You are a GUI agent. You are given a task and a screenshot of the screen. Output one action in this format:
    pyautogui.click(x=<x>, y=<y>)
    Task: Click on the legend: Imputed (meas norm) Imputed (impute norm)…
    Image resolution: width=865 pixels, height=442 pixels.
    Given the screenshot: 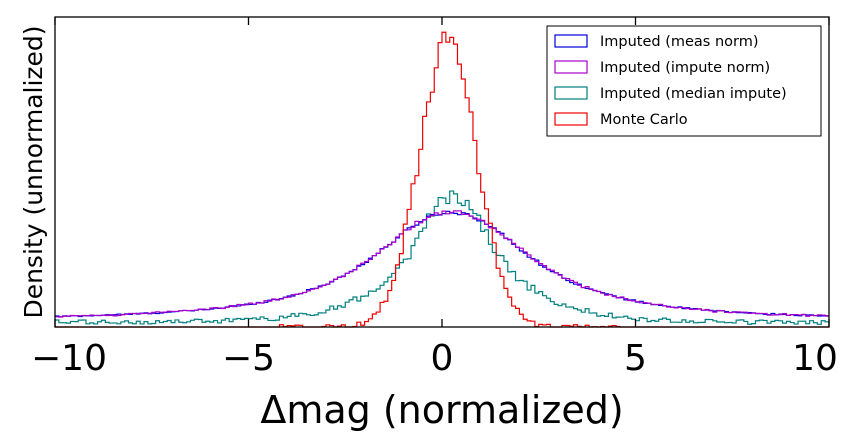 What is the action you would take?
    pyautogui.click(x=684, y=81)
    